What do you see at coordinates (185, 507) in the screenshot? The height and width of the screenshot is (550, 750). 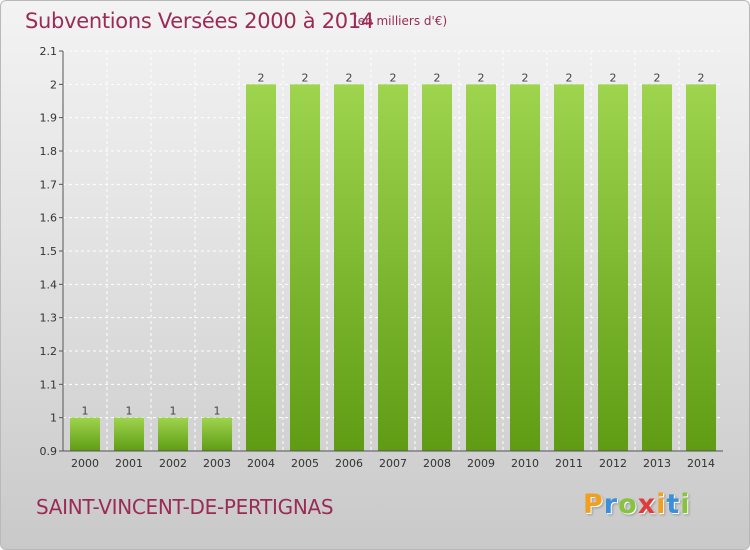 I see `commune-name: SAINT-VINCENT-DE-PERTIGNAS` at bounding box center [185, 507].